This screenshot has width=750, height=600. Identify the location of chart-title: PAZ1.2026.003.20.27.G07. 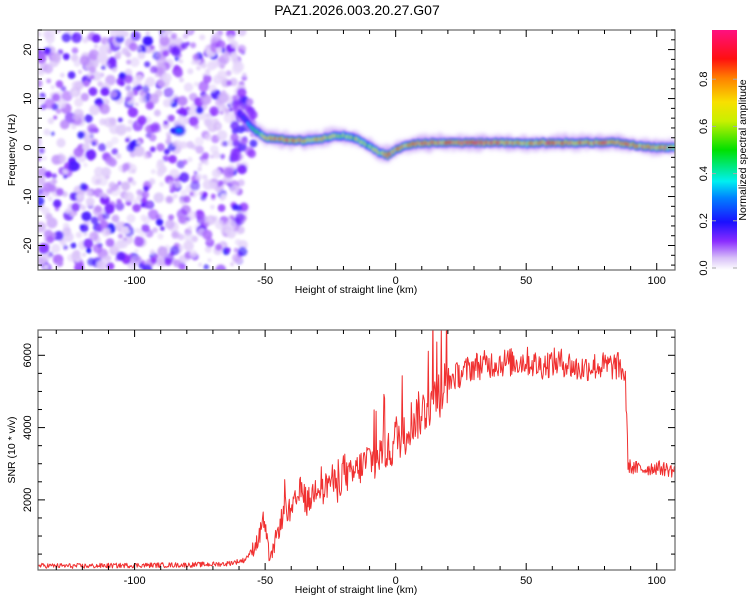
(357, 10).